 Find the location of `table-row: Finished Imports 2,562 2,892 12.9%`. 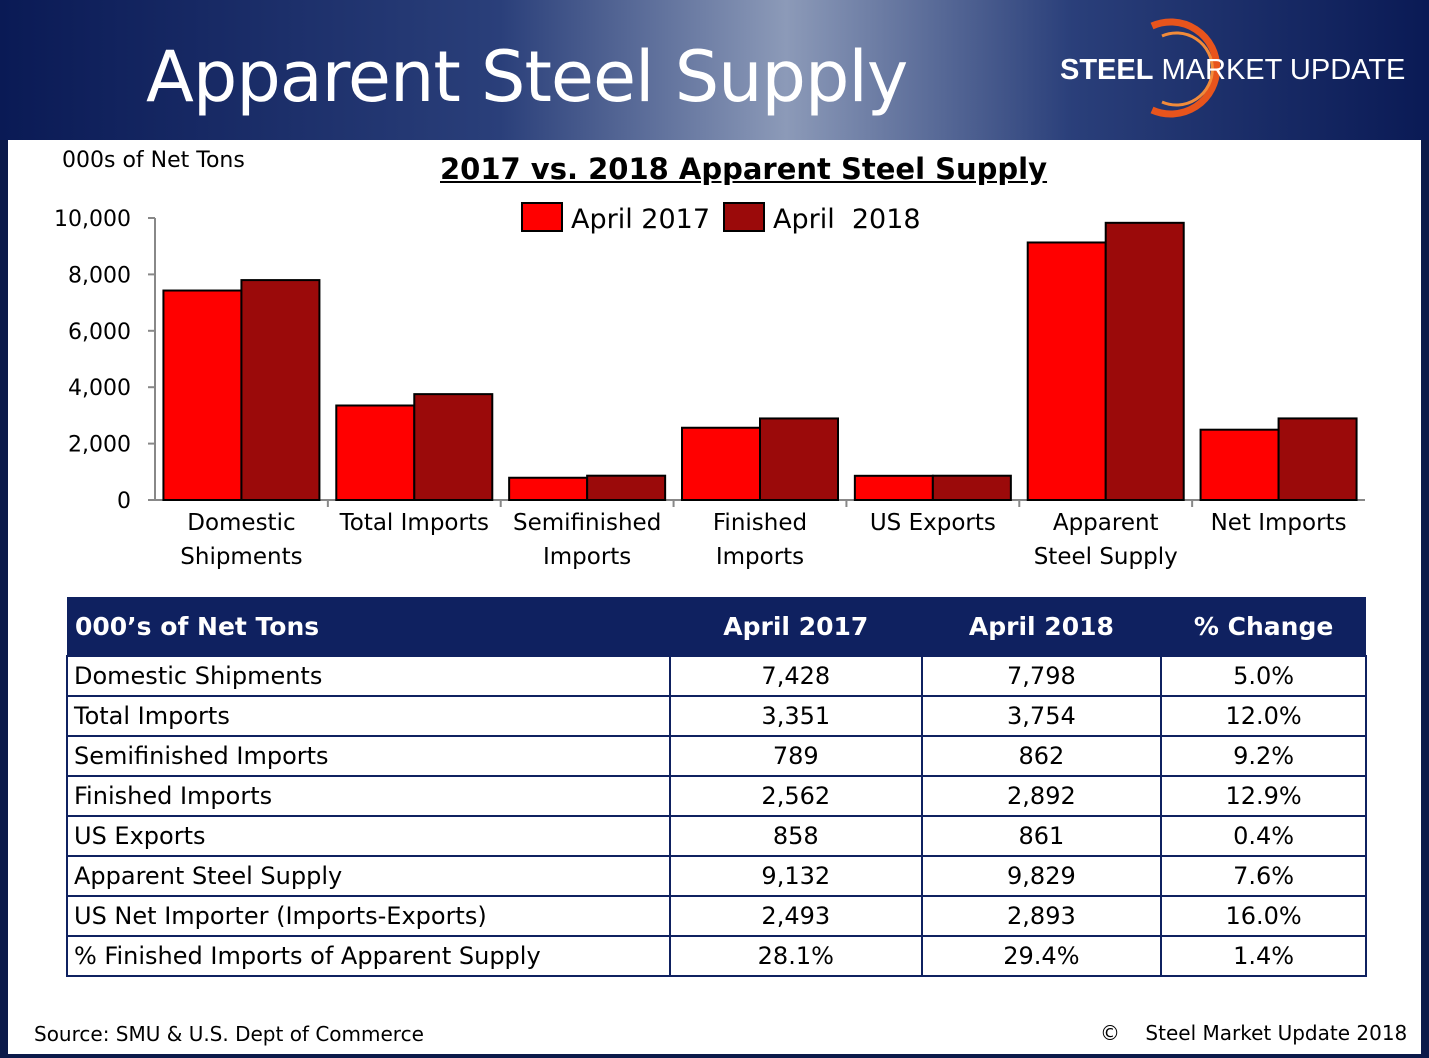

table-row: Finished Imports 2,562 2,892 12.9% is located at coordinates (716, 796).